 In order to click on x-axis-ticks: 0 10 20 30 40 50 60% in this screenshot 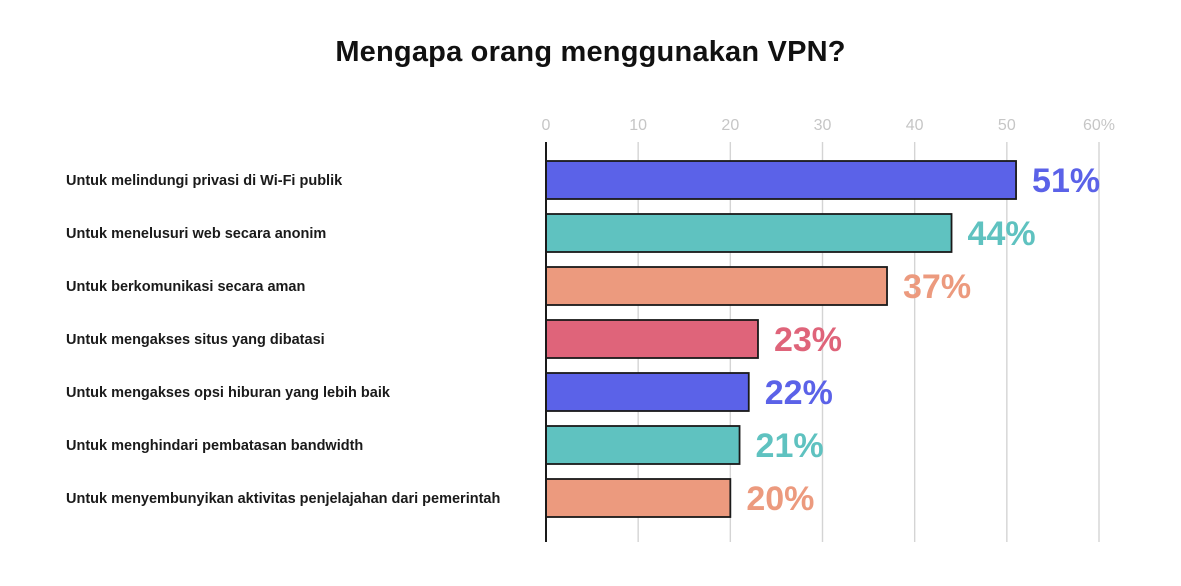, I will do `click(828, 125)`.